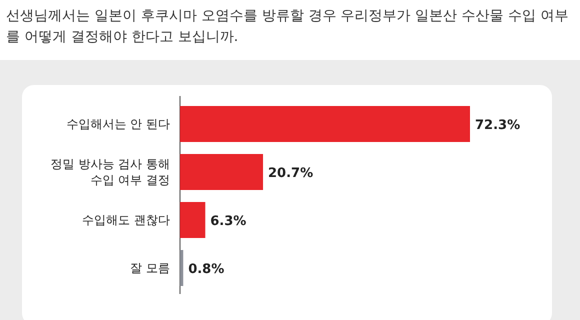 This screenshot has width=580, height=320. What do you see at coordinates (150, 268) in the screenshot?
I see `y-tick-label: 잘 모름` at bounding box center [150, 268].